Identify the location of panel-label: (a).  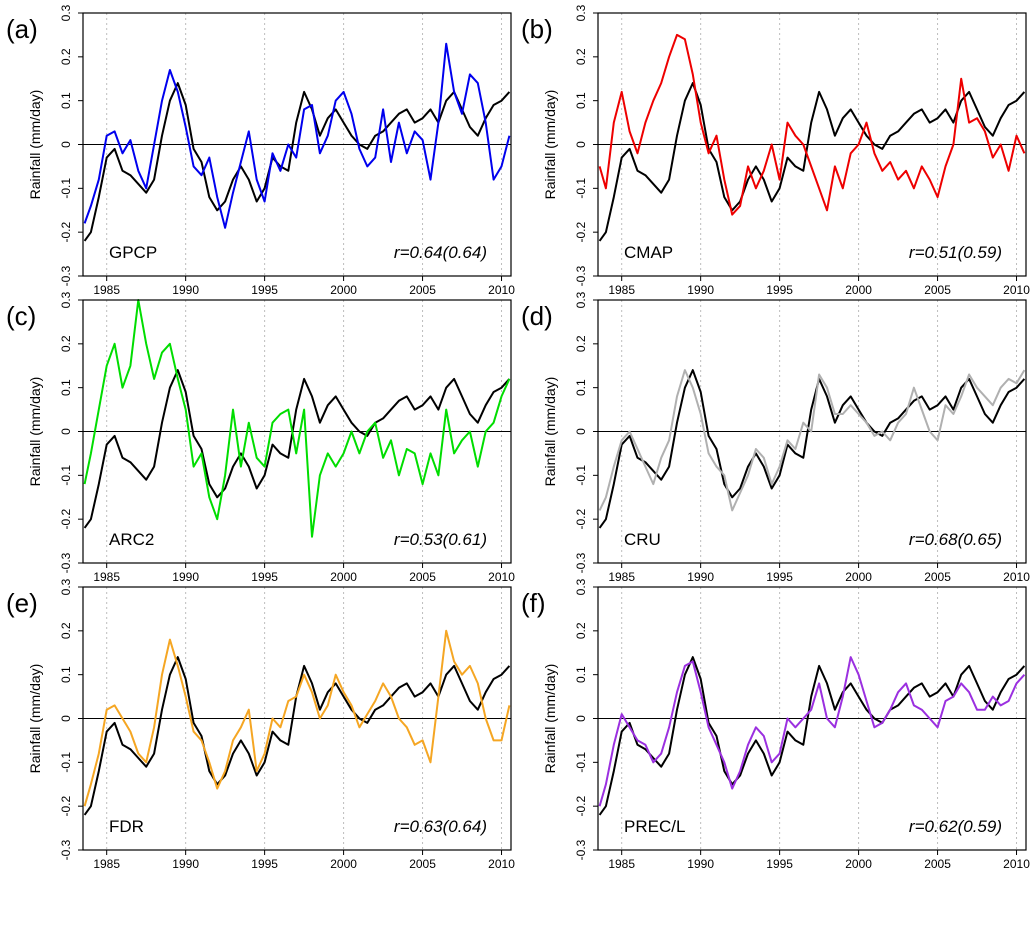
(22, 29).